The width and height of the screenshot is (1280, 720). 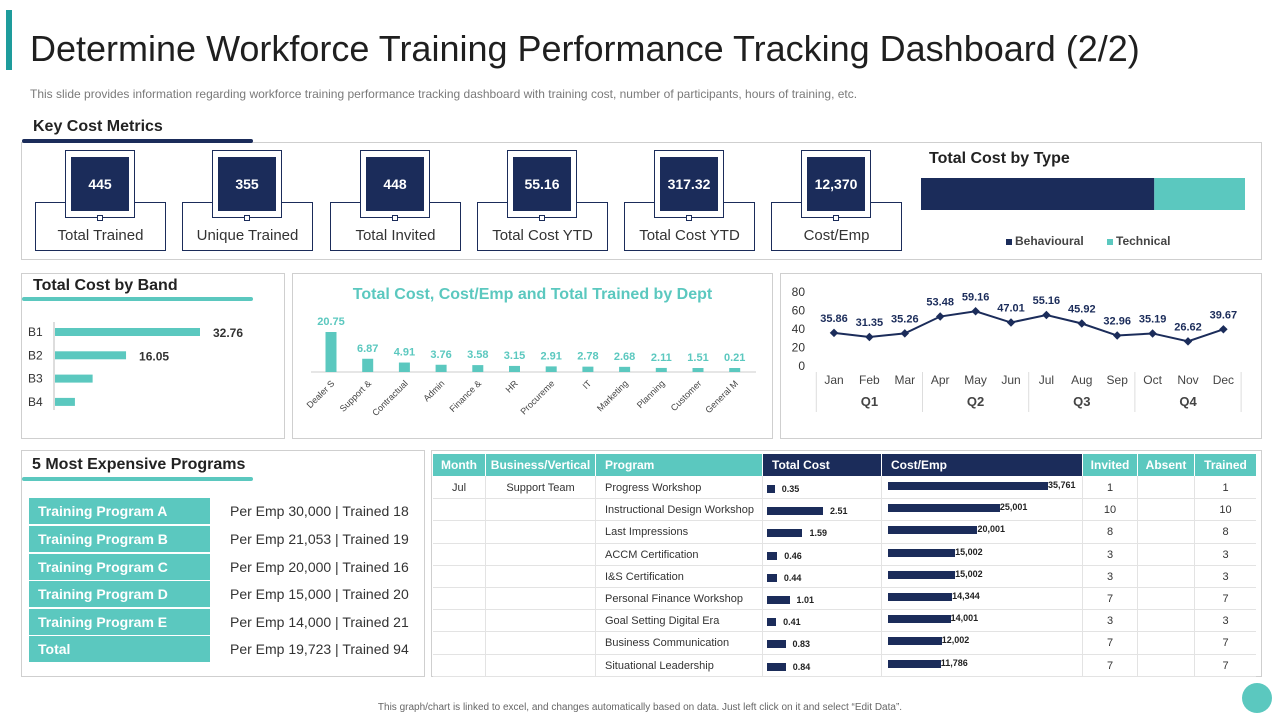 What do you see at coordinates (331, 322) in the screenshot?
I see `dept-data-label: 20.75` at bounding box center [331, 322].